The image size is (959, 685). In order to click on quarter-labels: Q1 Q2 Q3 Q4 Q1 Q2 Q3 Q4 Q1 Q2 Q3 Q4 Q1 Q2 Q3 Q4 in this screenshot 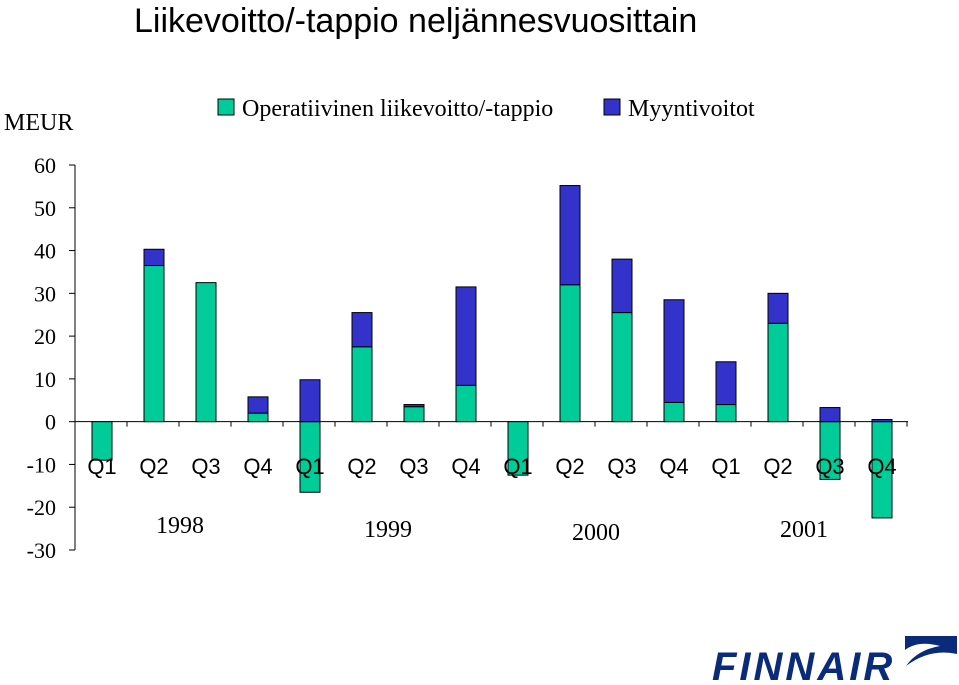, I will do `click(491, 466)`.